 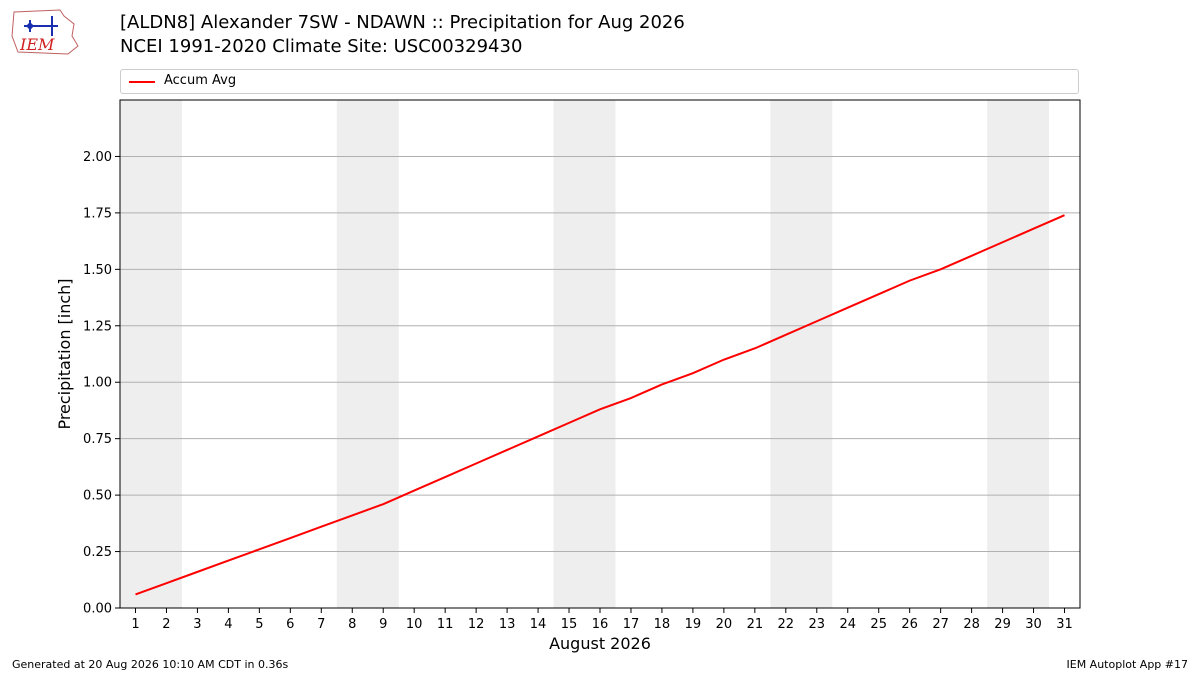 I want to click on x-tick-label: 8, so click(x=352, y=624).